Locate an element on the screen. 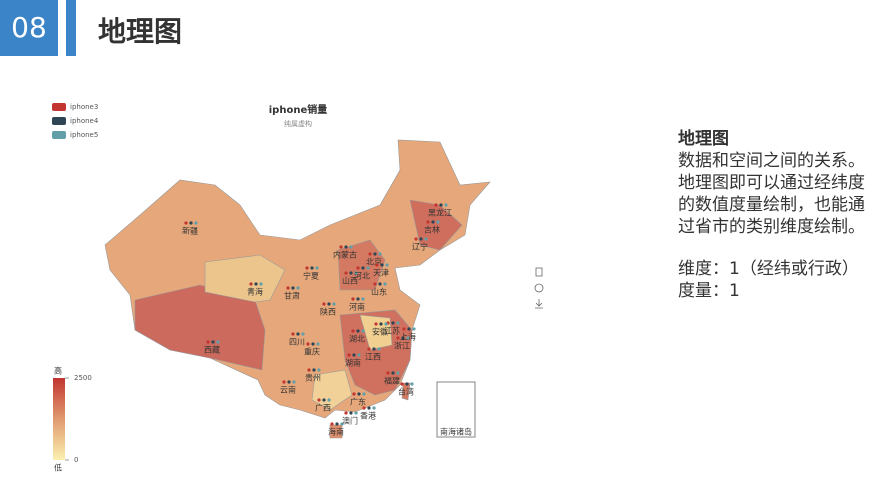 Image resolution: width=880 pixels, height=500 pixels. region-label: 辽宁 is located at coordinates (420, 247).